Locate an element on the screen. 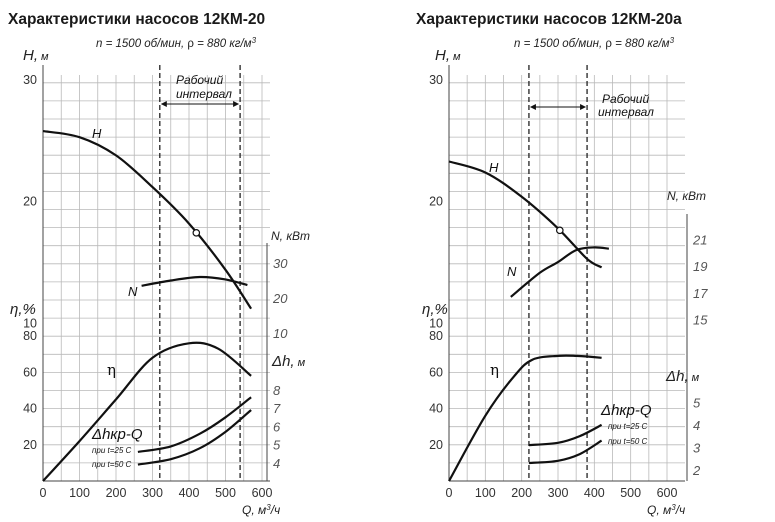 This screenshot has width=775, height=522. x-tick-label: 400 is located at coordinates (189, 493).